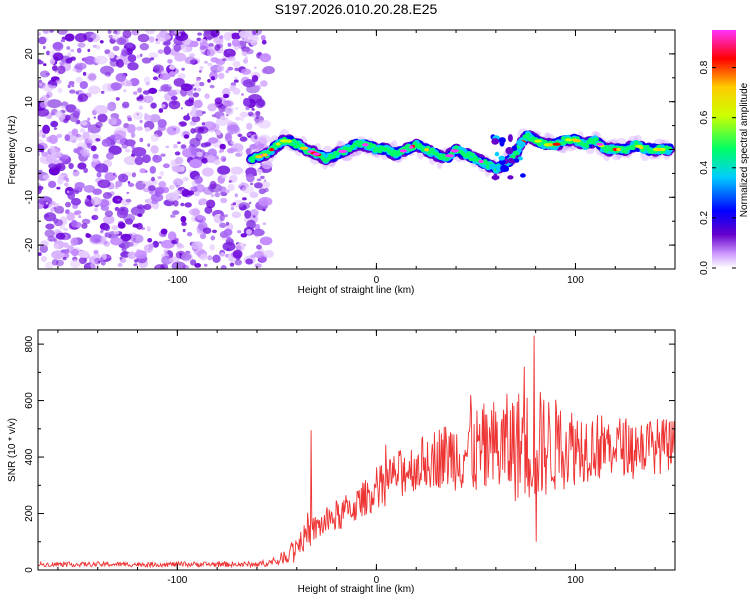  What do you see at coordinates (704, 67) in the screenshot?
I see `colorbar-tick-label: 0.8` at bounding box center [704, 67].